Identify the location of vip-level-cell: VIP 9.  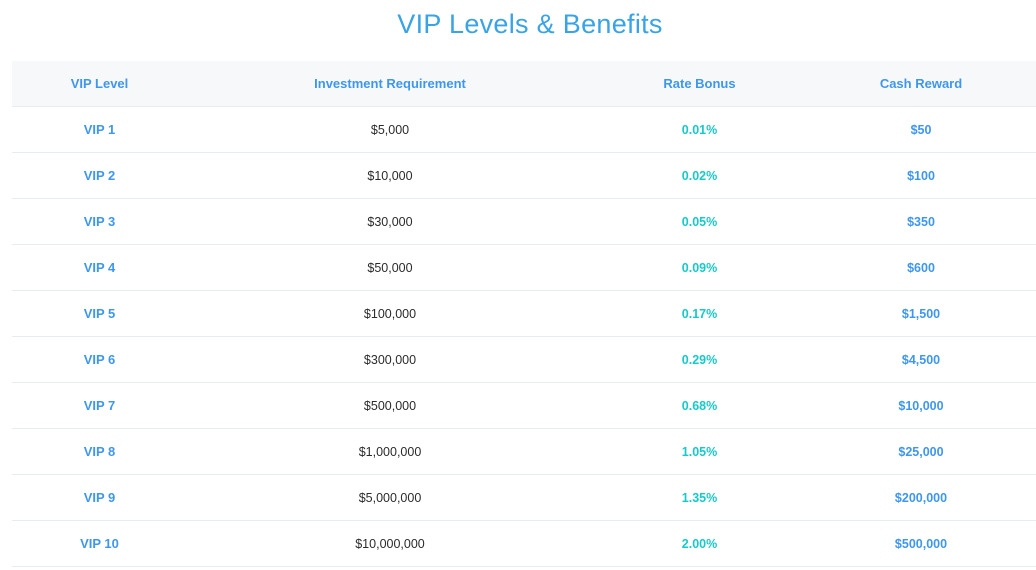
(99, 497).